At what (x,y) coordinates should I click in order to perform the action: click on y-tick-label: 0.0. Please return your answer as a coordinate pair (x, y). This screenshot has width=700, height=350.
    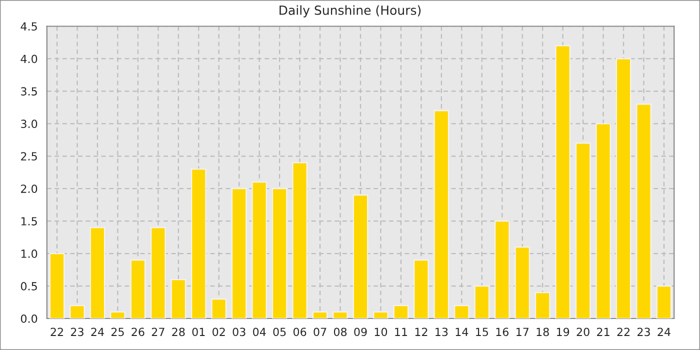
    Looking at the image, I should click on (29, 318).